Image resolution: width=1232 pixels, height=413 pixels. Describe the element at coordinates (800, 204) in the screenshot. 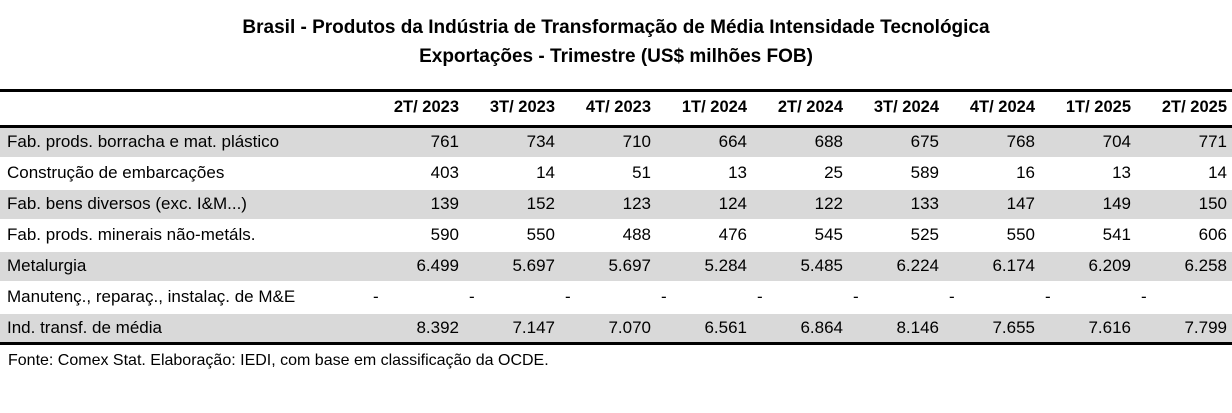

I see `value-cell: 122` at that location.